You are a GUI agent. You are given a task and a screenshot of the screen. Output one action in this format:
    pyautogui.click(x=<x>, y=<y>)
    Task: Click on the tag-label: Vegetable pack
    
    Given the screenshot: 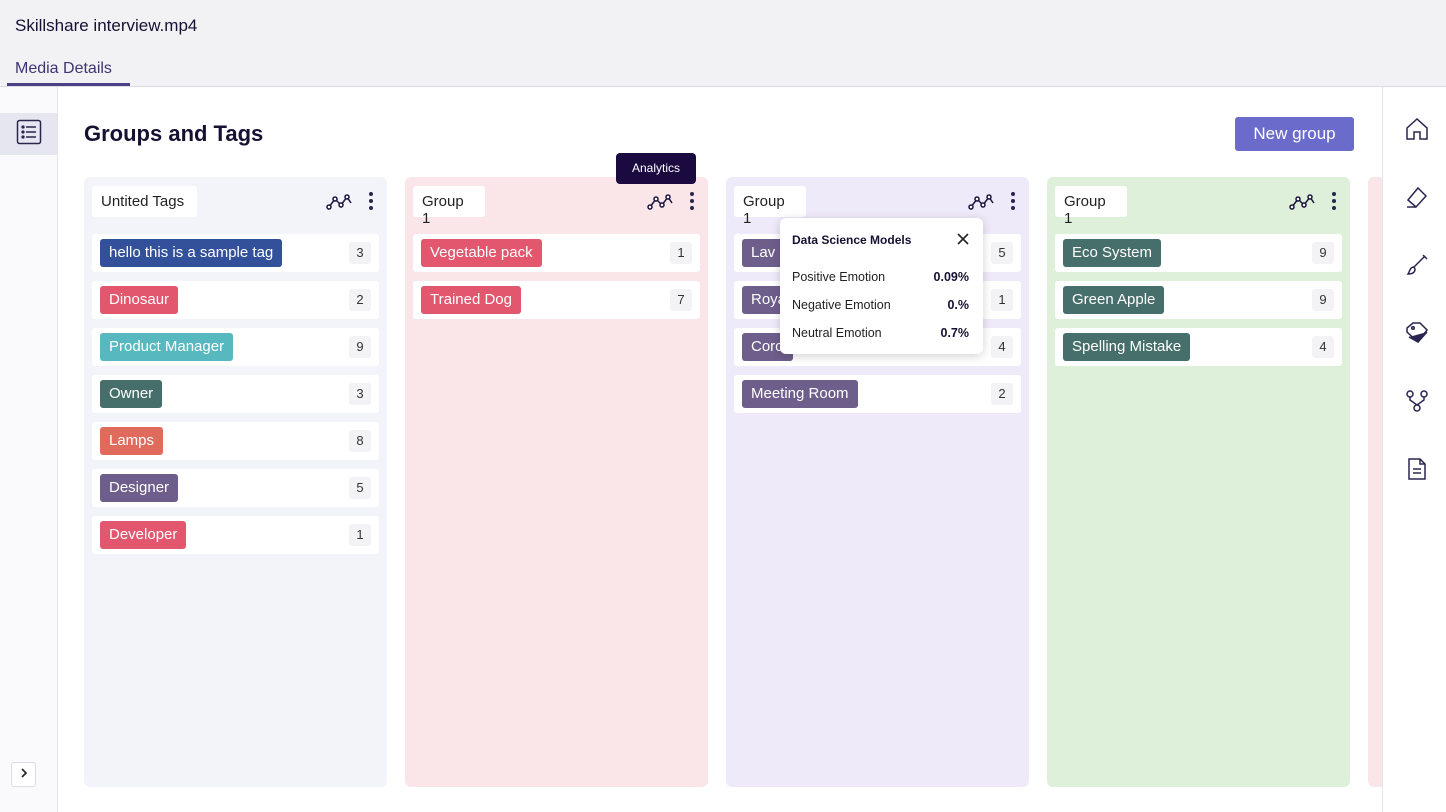 What is the action you would take?
    pyautogui.click(x=481, y=253)
    